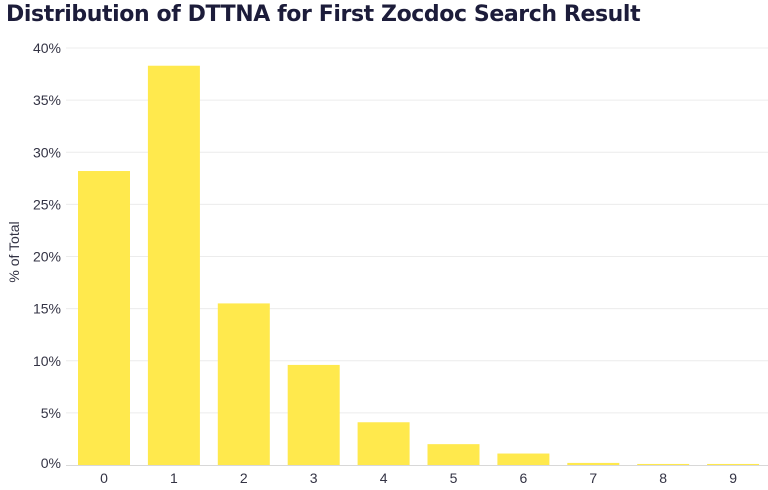 The image size is (768, 490). What do you see at coordinates (733, 478) in the screenshot?
I see `x-tick-label: 9` at bounding box center [733, 478].